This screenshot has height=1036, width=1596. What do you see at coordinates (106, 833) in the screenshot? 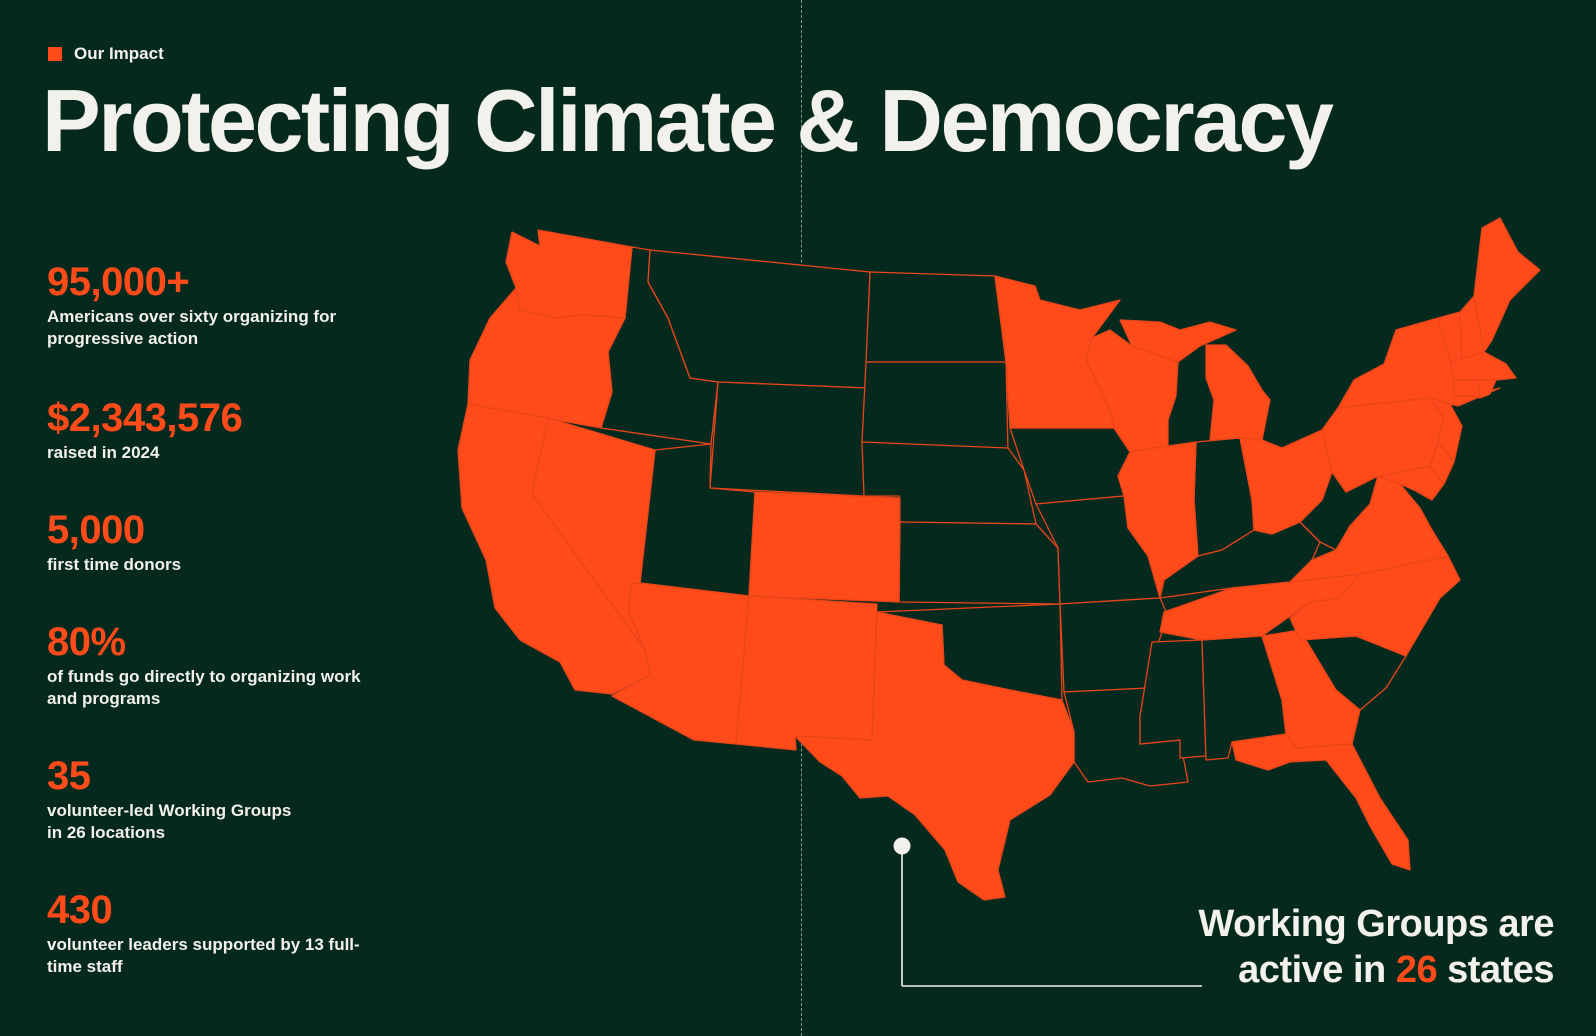
I see `stat-label-line: in 26 locations` at bounding box center [106, 833].